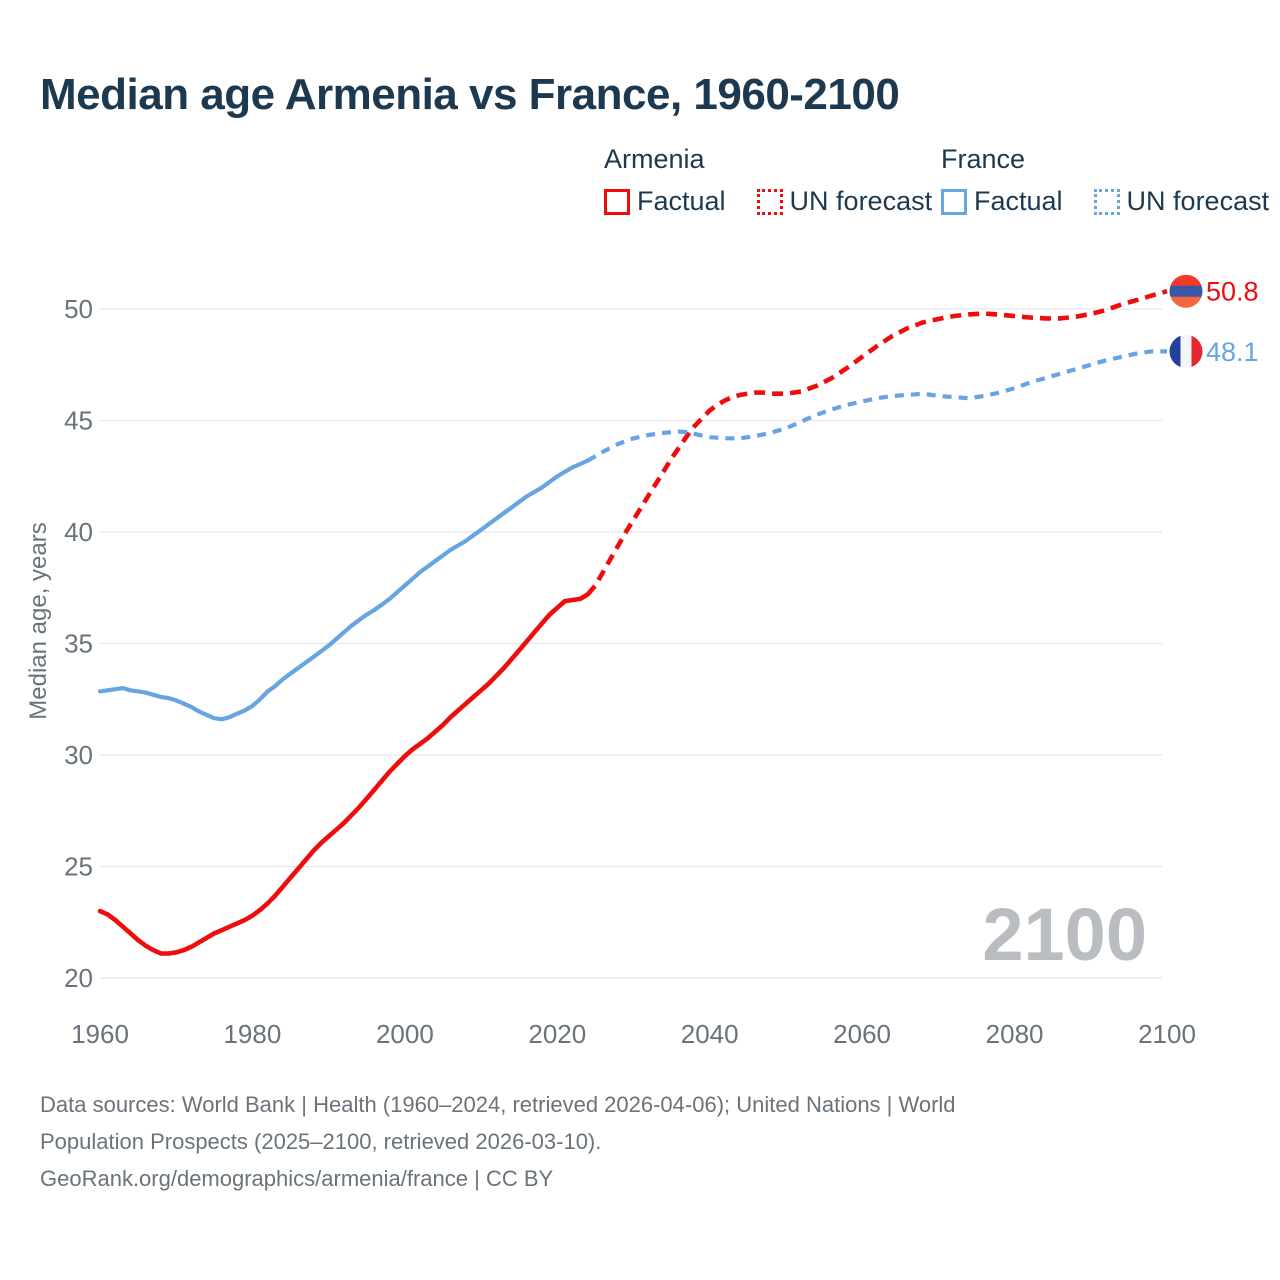  Describe the element at coordinates (1105, 180) in the screenshot. I see `legend-group-france: France Factual UN forecast` at that location.